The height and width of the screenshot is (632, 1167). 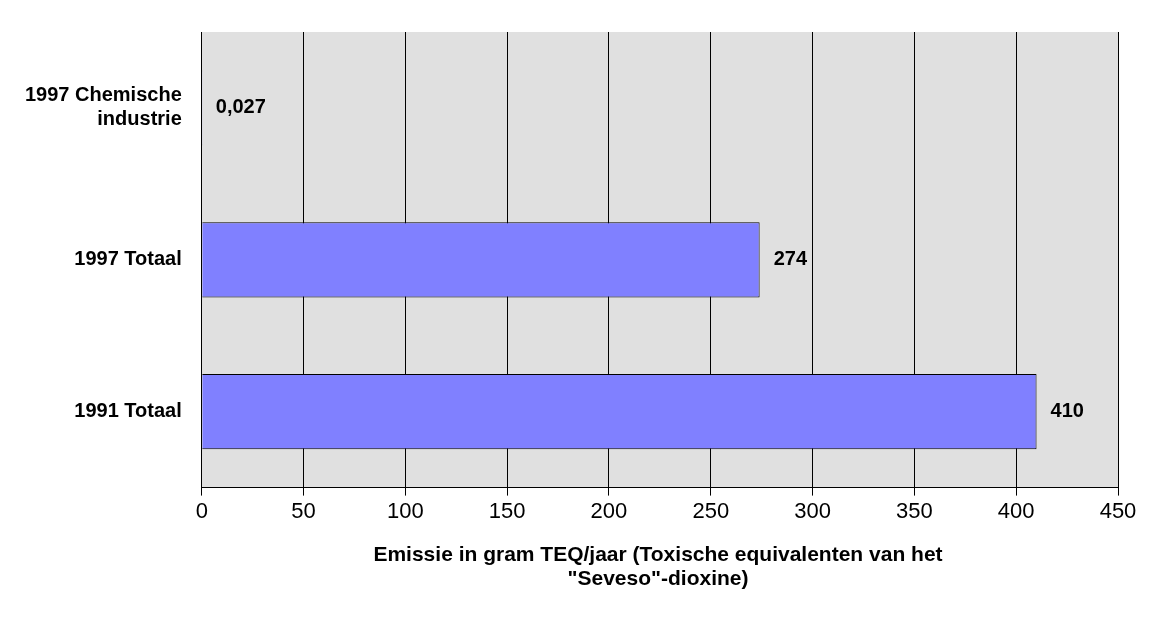 I want to click on x-tick-label: 250, so click(x=711, y=510).